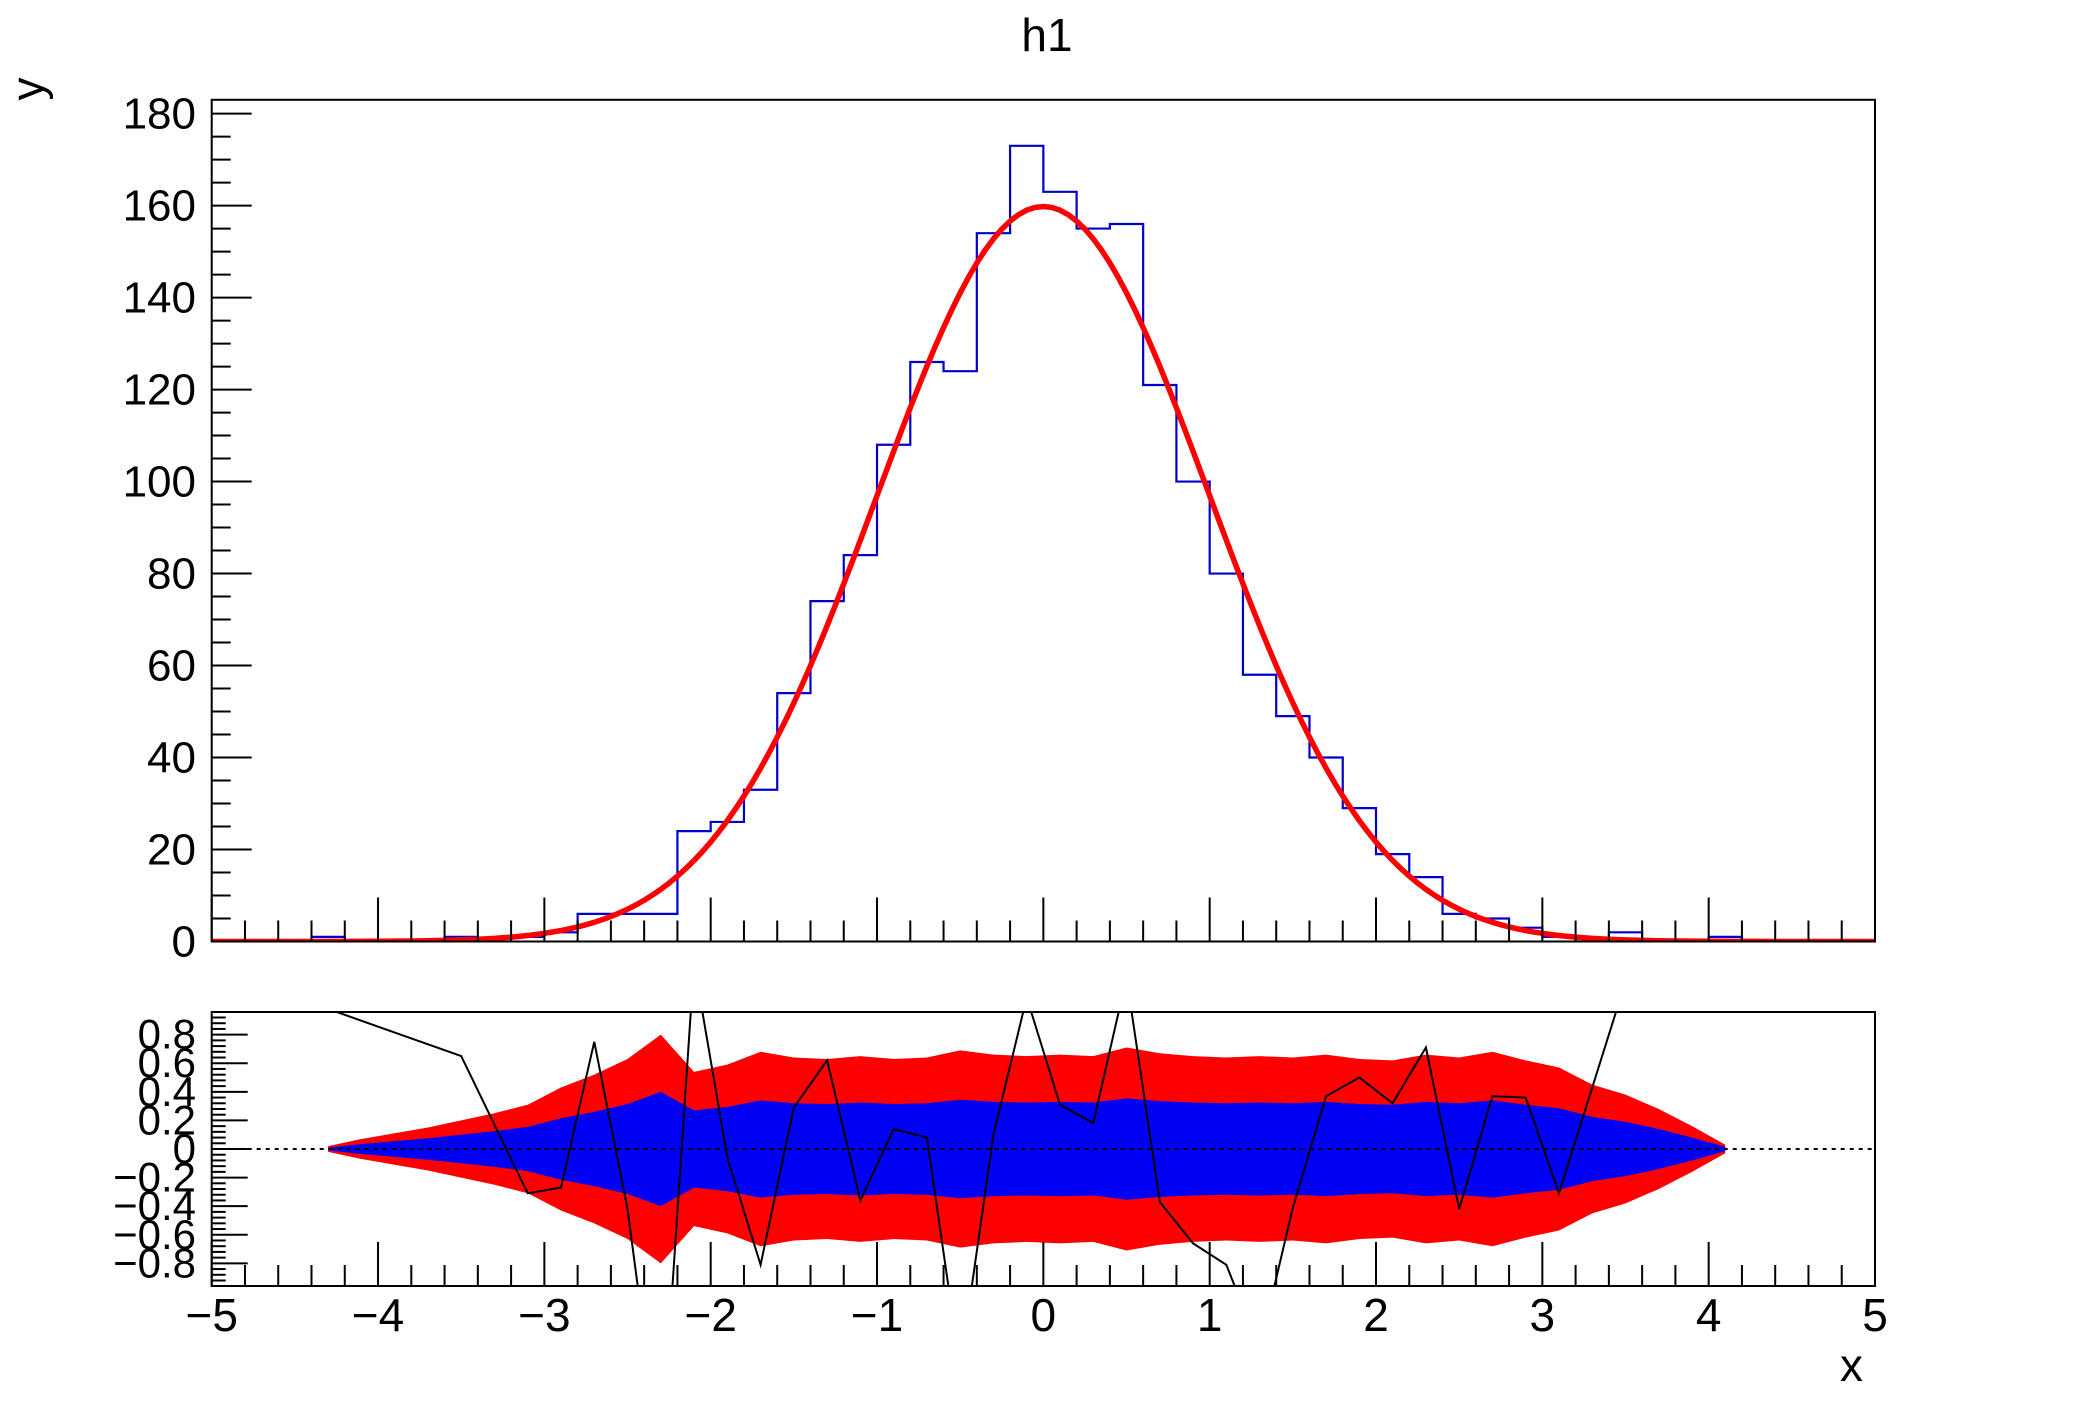 This screenshot has height=1416, width=2088. I want to click on x-tick-label: −3, so click(544, 1315).